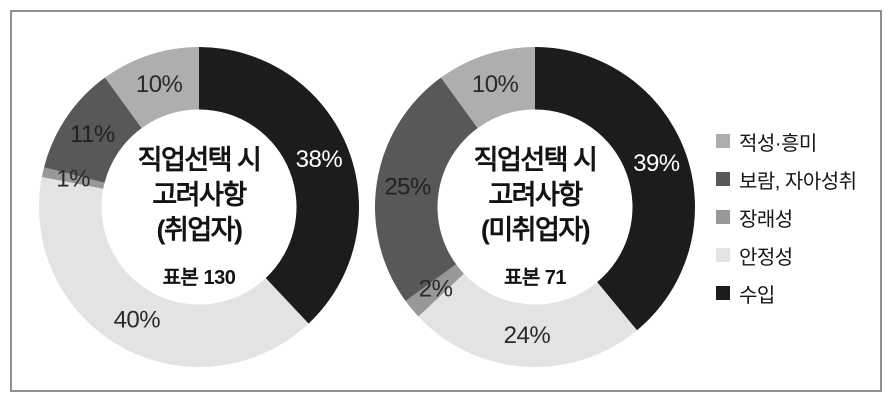 The width and height of the screenshot is (890, 402). What do you see at coordinates (723, 293) in the screenshot?
I see `legend-swatch-income` at bounding box center [723, 293].